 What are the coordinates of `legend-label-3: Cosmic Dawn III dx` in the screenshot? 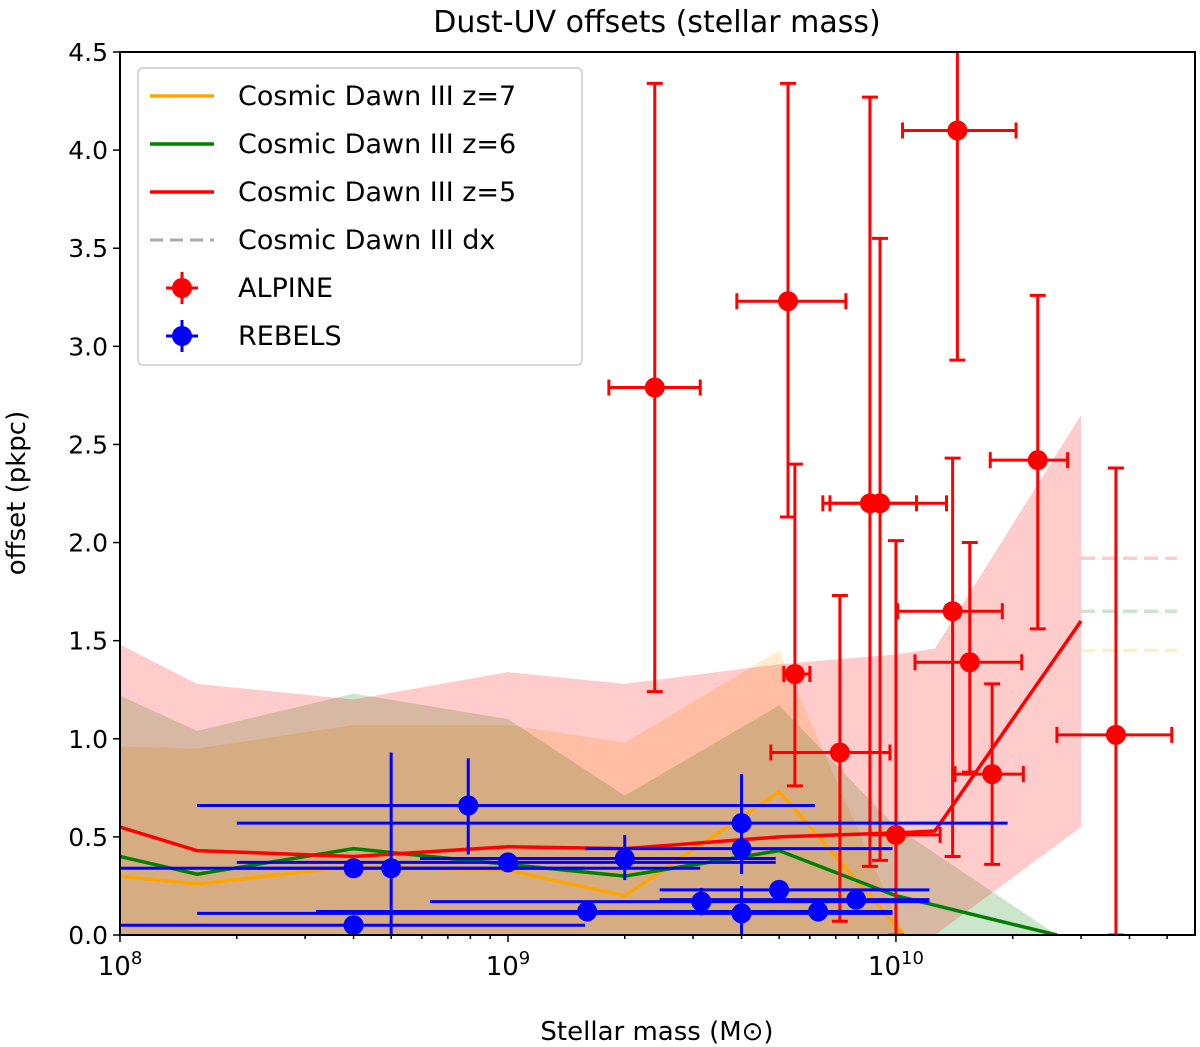 It's located at (366, 240).